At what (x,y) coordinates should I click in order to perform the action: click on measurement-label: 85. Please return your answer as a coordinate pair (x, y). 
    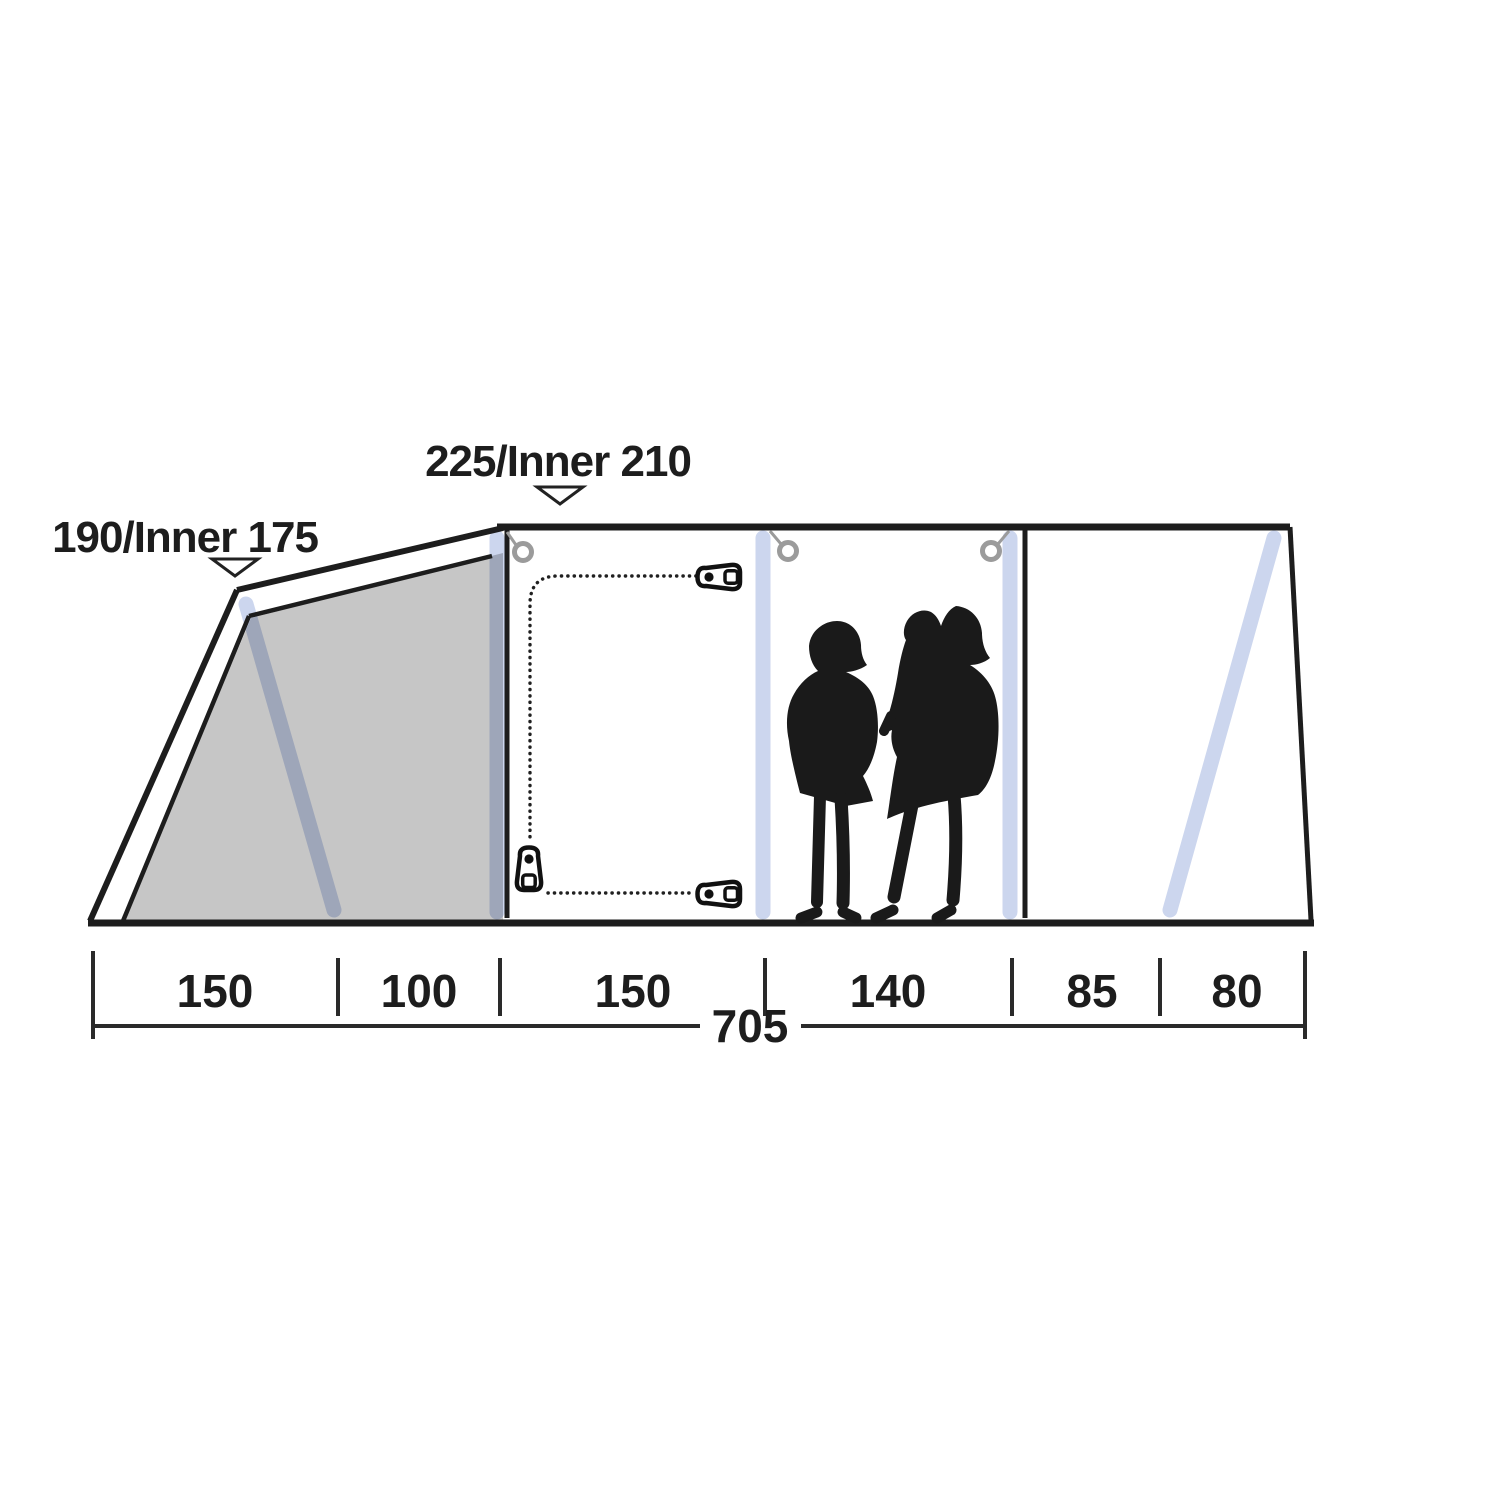
    Looking at the image, I should click on (1091, 991).